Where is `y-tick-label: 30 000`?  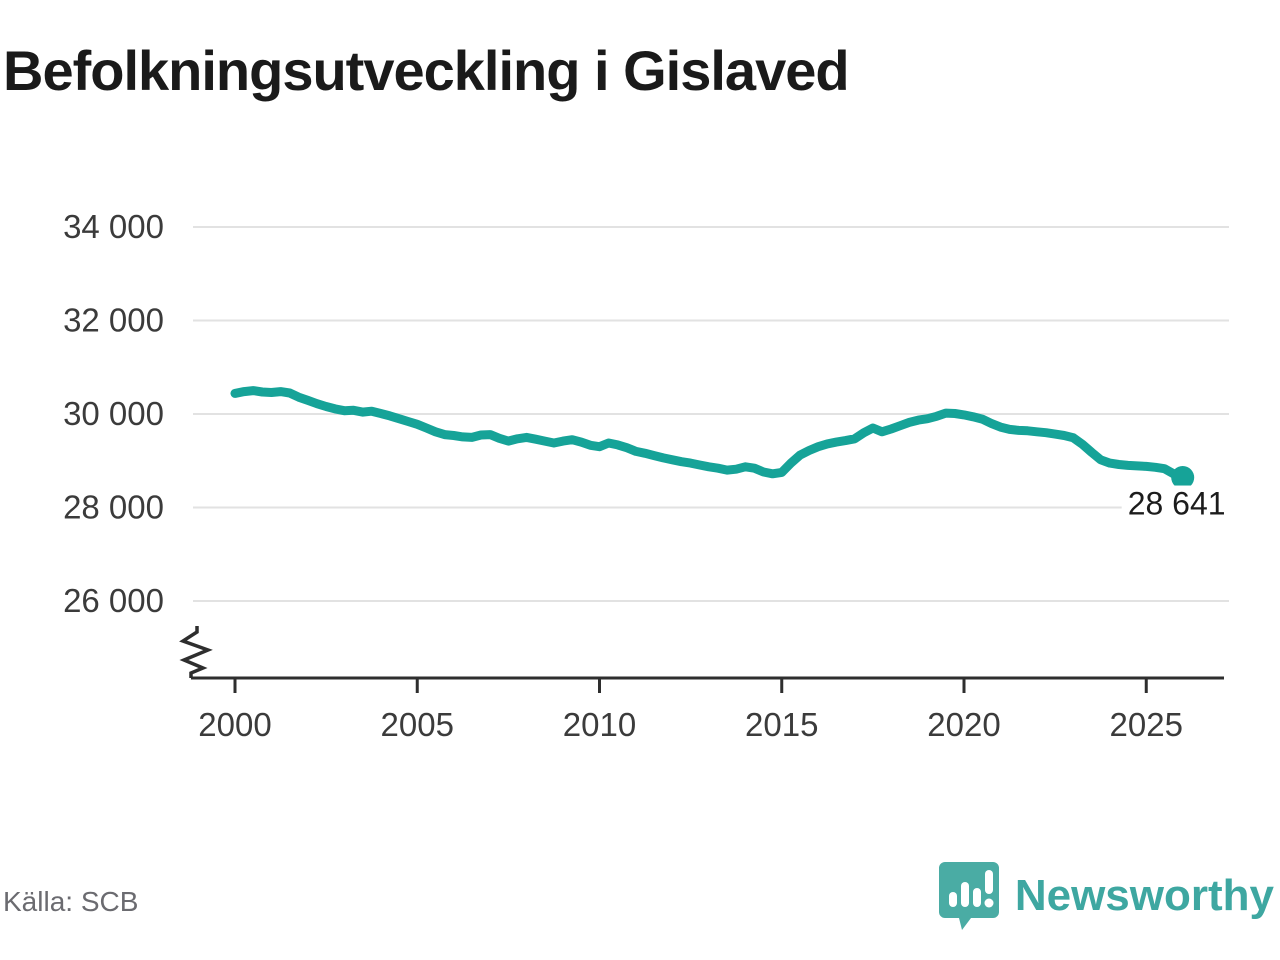
y-tick-label: 30 000 is located at coordinates (113, 413).